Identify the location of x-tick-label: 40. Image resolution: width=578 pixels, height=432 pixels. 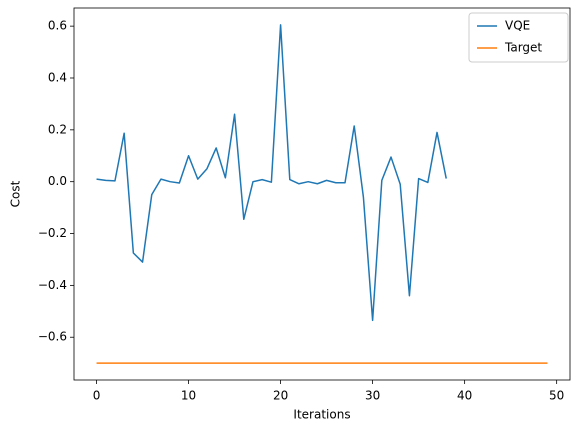
(464, 396).